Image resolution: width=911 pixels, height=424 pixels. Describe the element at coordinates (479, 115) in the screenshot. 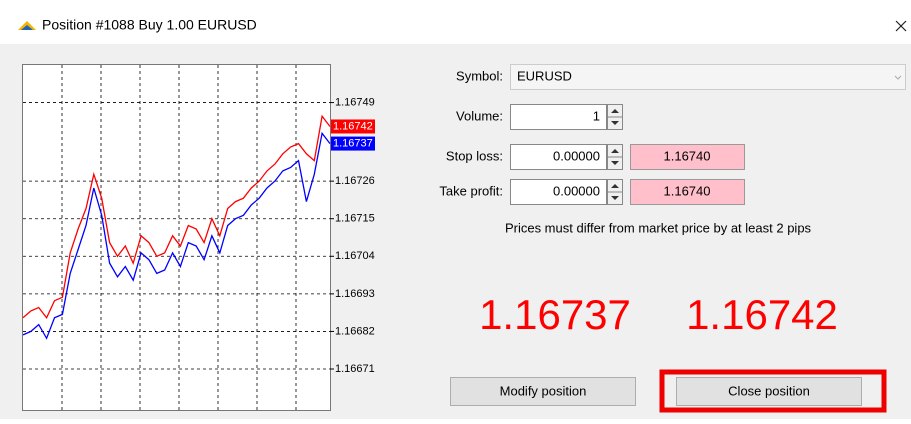

I see `volume-label: Volume:` at that location.